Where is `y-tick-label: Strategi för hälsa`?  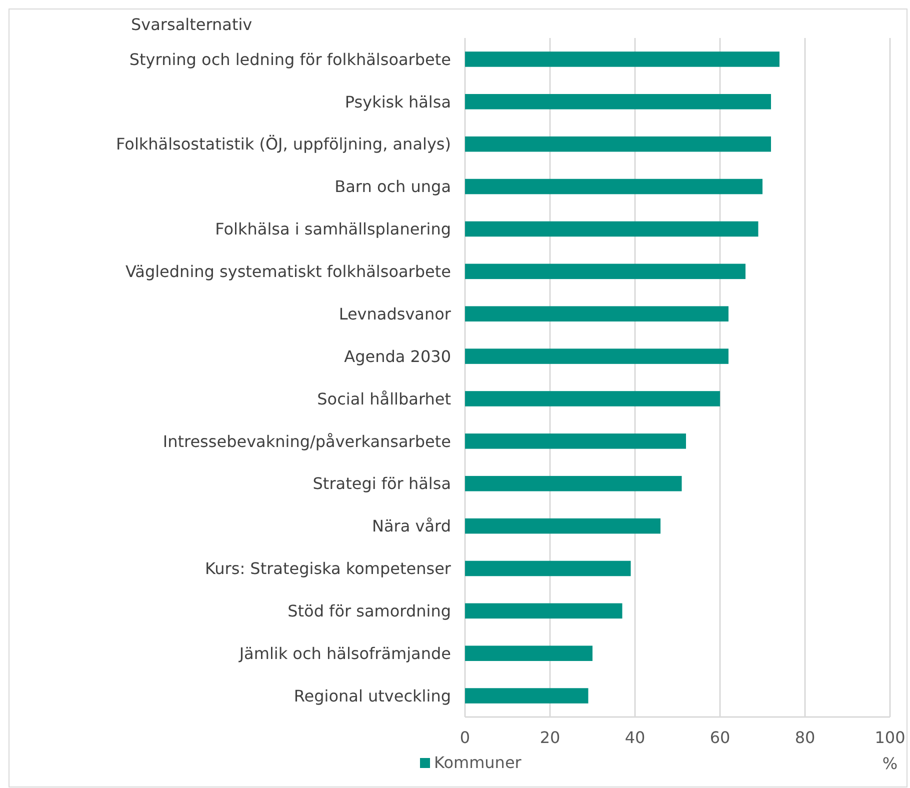 y-tick-label: Strategi för hälsa is located at coordinates (381, 484).